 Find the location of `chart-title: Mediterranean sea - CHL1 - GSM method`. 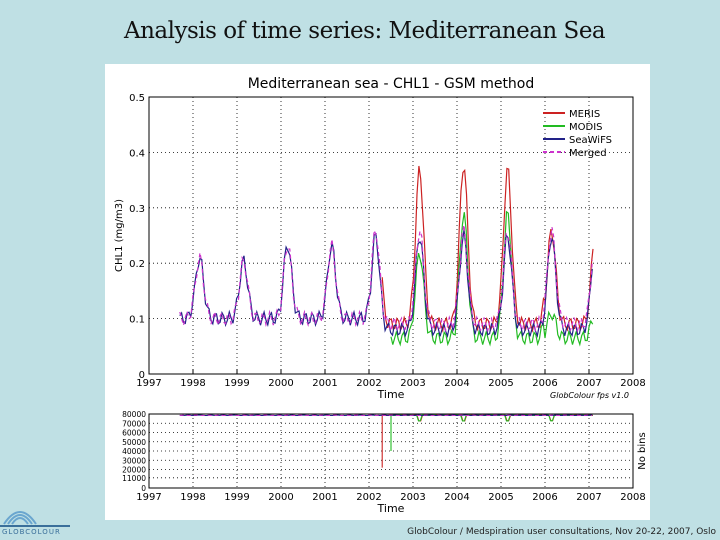

chart-title: Mediterranean sea - CHL1 - GSM method is located at coordinates (391, 84).